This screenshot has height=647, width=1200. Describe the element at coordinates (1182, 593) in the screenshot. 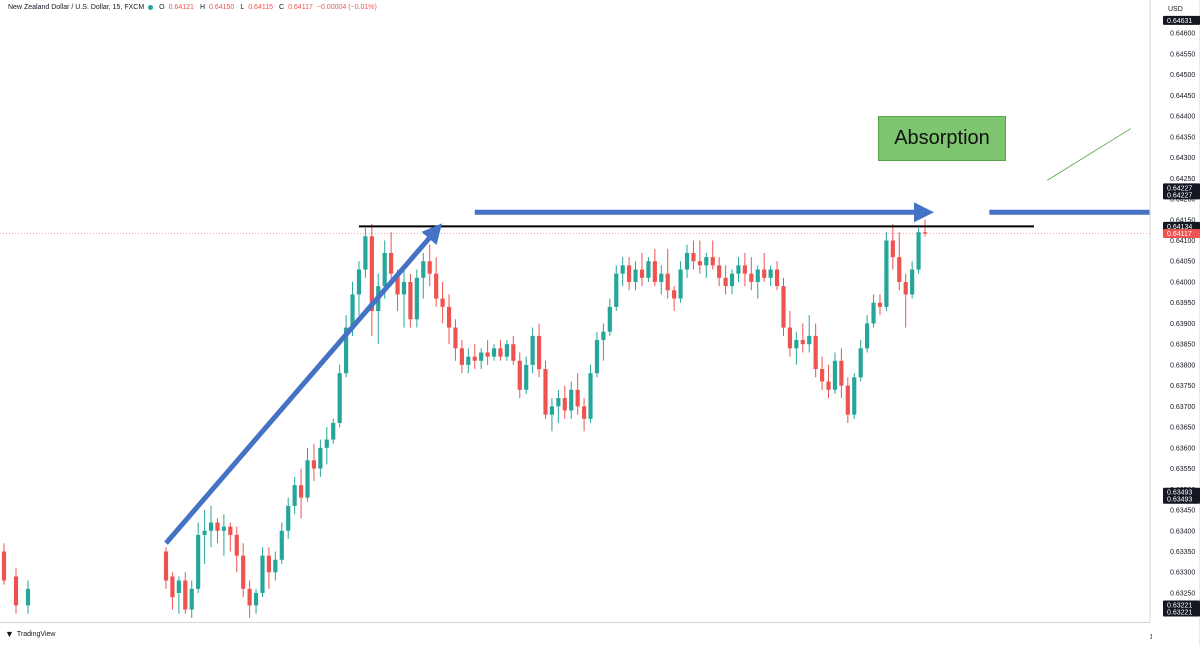

I see `y-tick-label: 0.63250` at that location.